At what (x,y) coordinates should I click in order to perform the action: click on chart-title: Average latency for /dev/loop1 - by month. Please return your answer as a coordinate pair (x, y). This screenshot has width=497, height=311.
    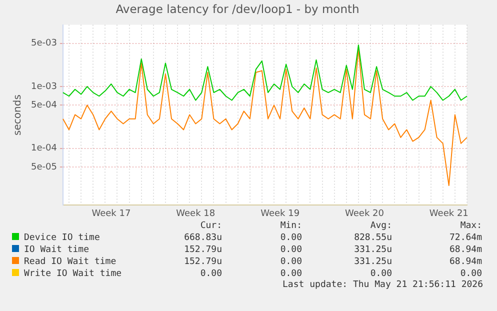
    Looking at the image, I should click on (238, 9).